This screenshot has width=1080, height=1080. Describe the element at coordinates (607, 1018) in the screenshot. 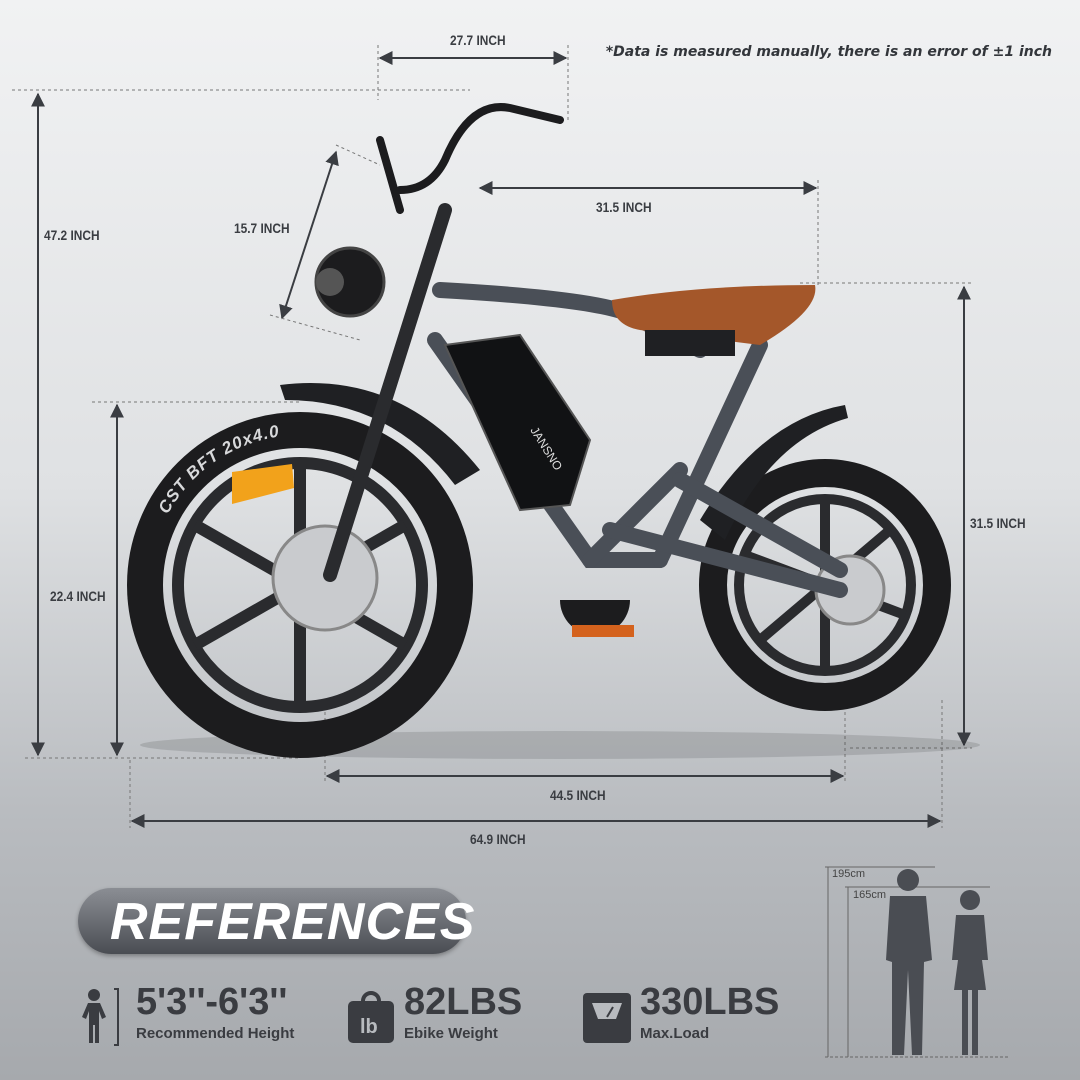

I see `scale-icon` at that location.